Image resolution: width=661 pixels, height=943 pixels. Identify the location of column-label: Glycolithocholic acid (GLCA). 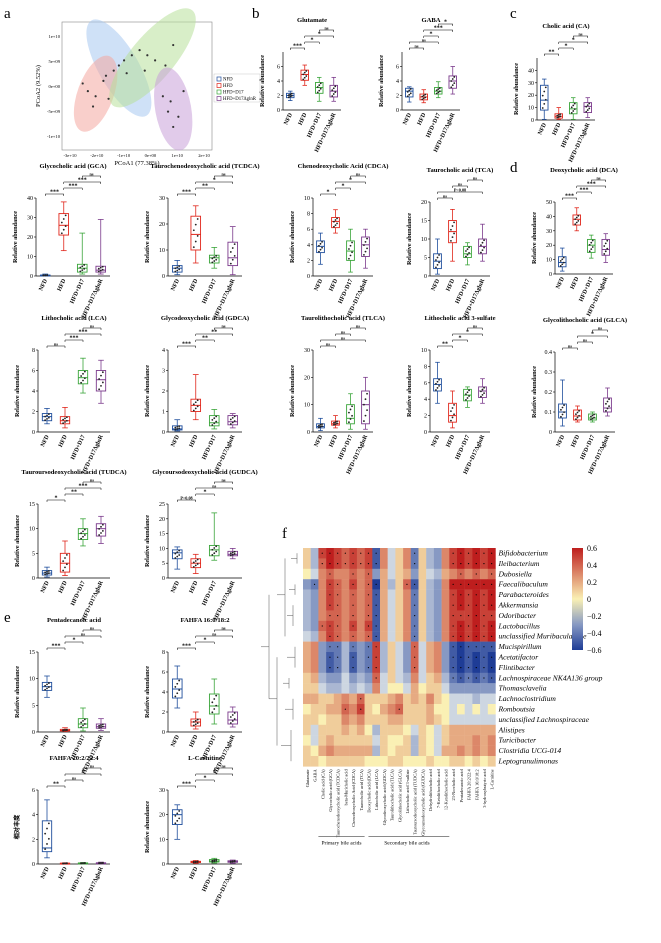
(399, 795).